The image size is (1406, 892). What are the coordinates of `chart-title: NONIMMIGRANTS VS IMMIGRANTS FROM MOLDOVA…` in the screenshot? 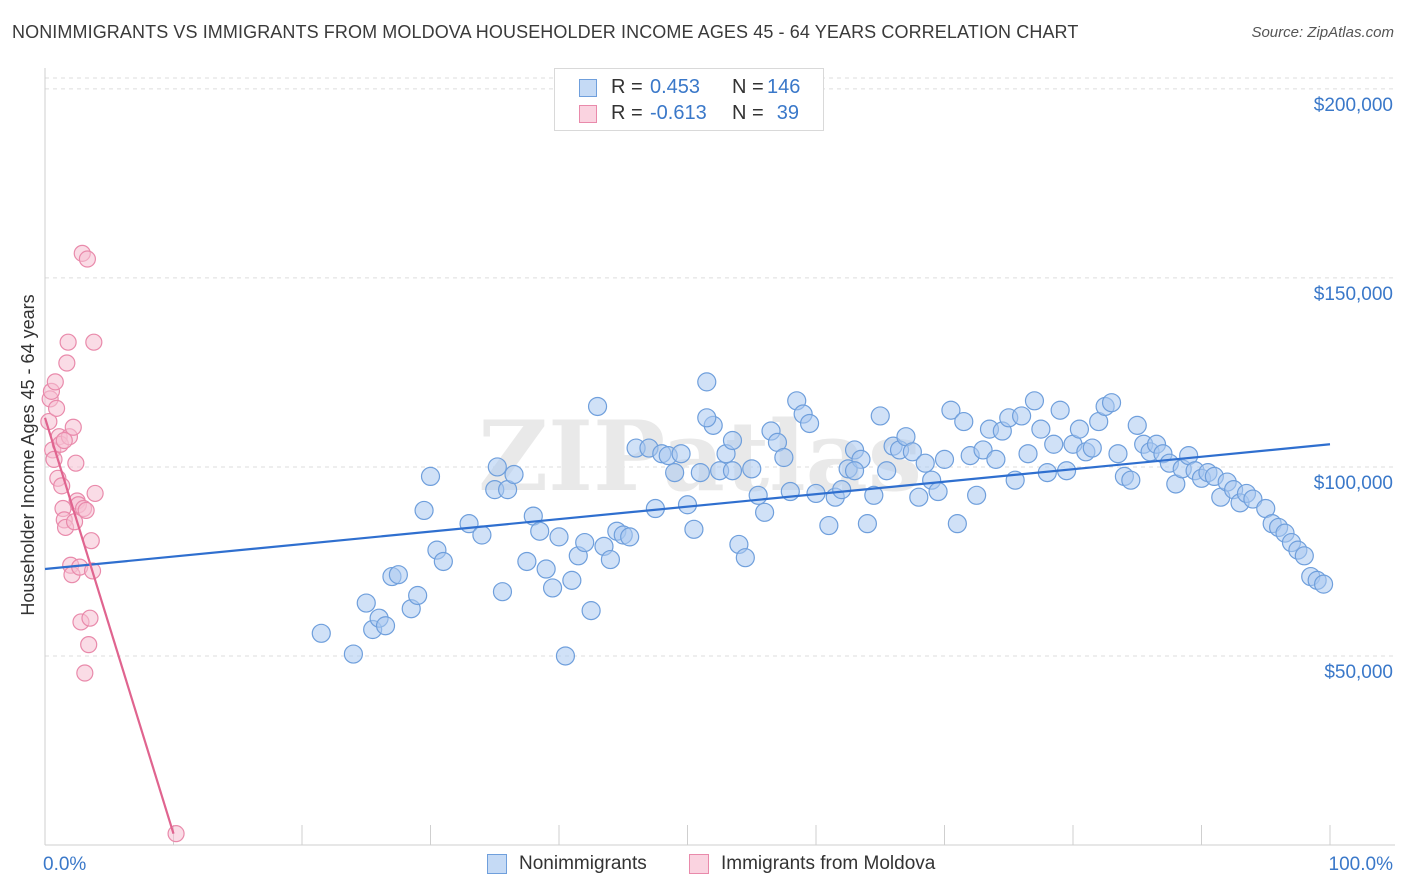 It's located at (545, 32).